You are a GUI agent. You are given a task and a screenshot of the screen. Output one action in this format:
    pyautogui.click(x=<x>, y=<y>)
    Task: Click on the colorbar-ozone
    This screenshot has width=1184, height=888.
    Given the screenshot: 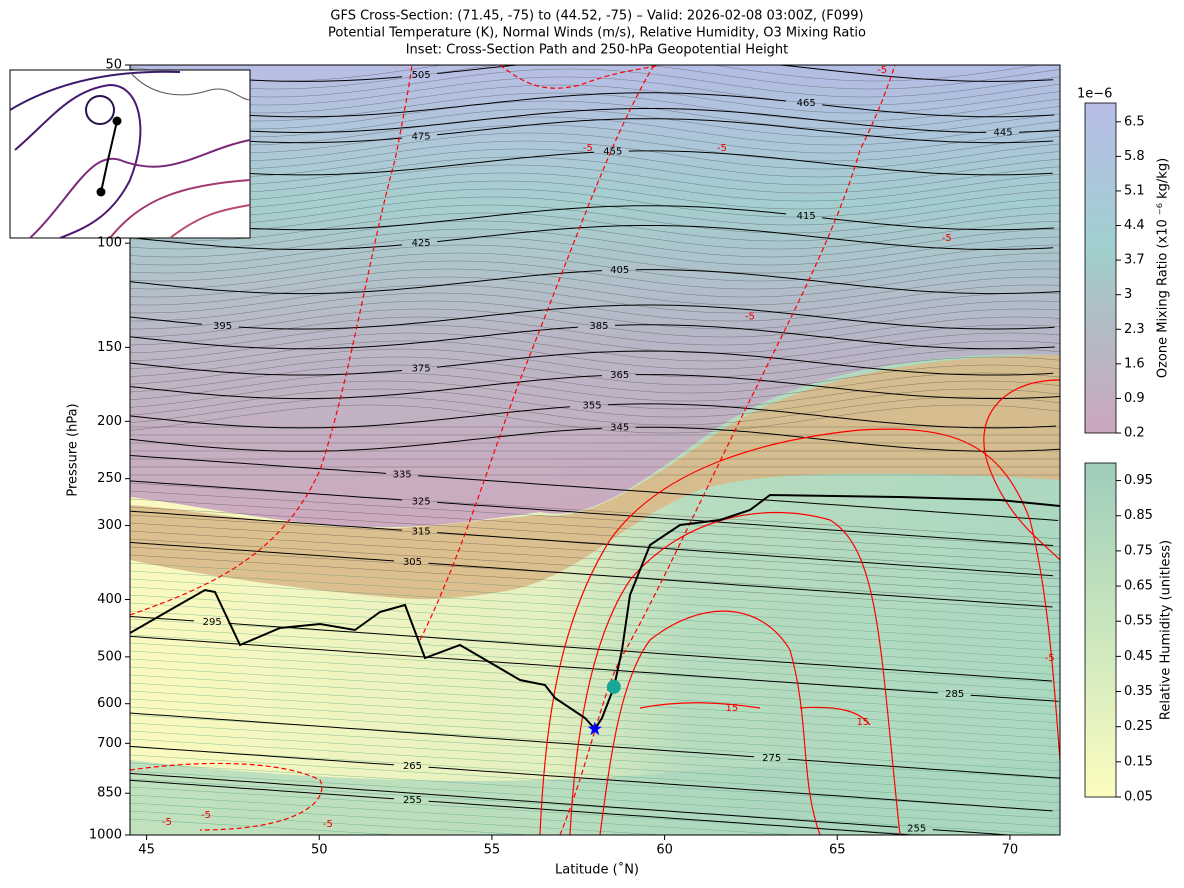 What is the action you would take?
    pyautogui.click(x=1100, y=268)
    